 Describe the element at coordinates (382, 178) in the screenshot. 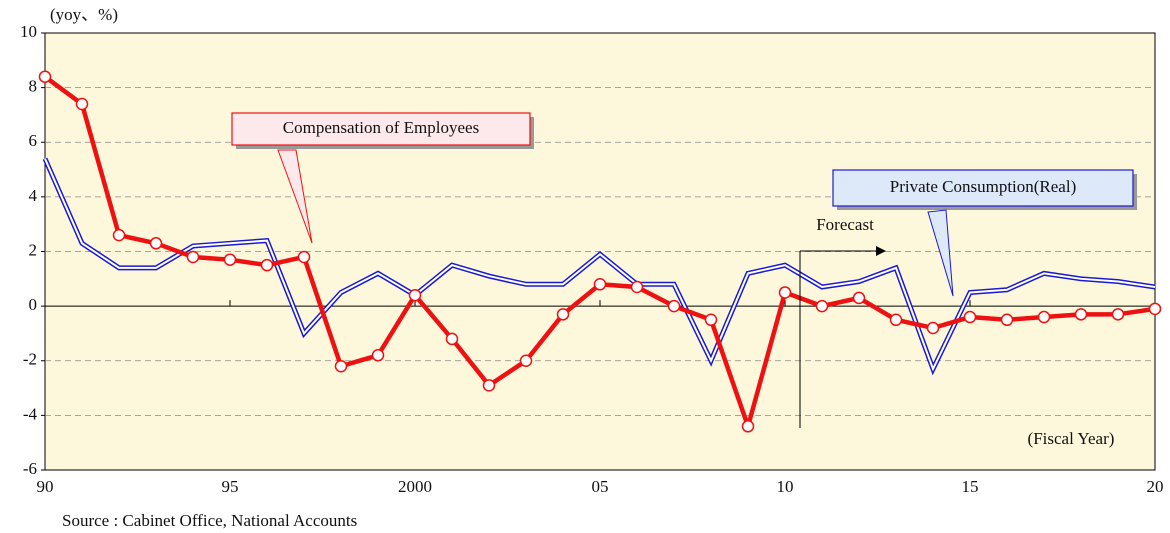

I see `callout-red` at that location.